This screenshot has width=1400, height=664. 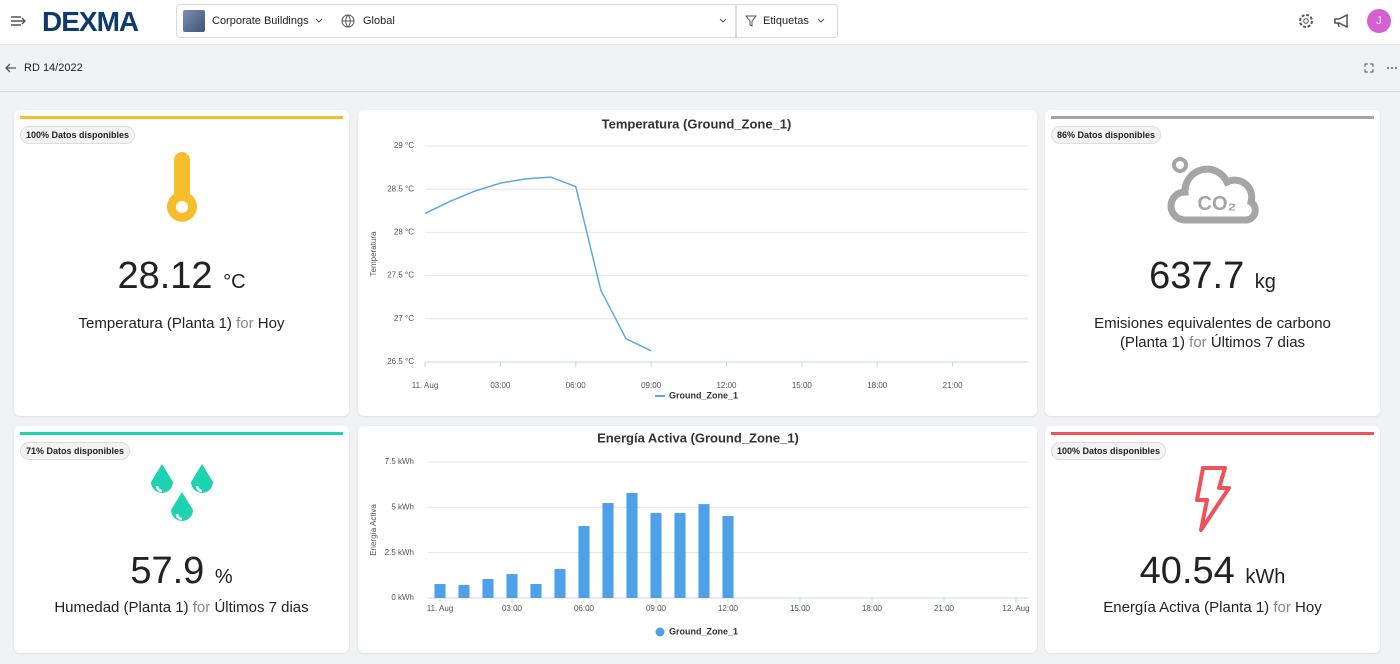 What do you see at coordinates (90, 21) in the screenshot?
I see `logo: DEXMA` at bounding box center [90, 21].